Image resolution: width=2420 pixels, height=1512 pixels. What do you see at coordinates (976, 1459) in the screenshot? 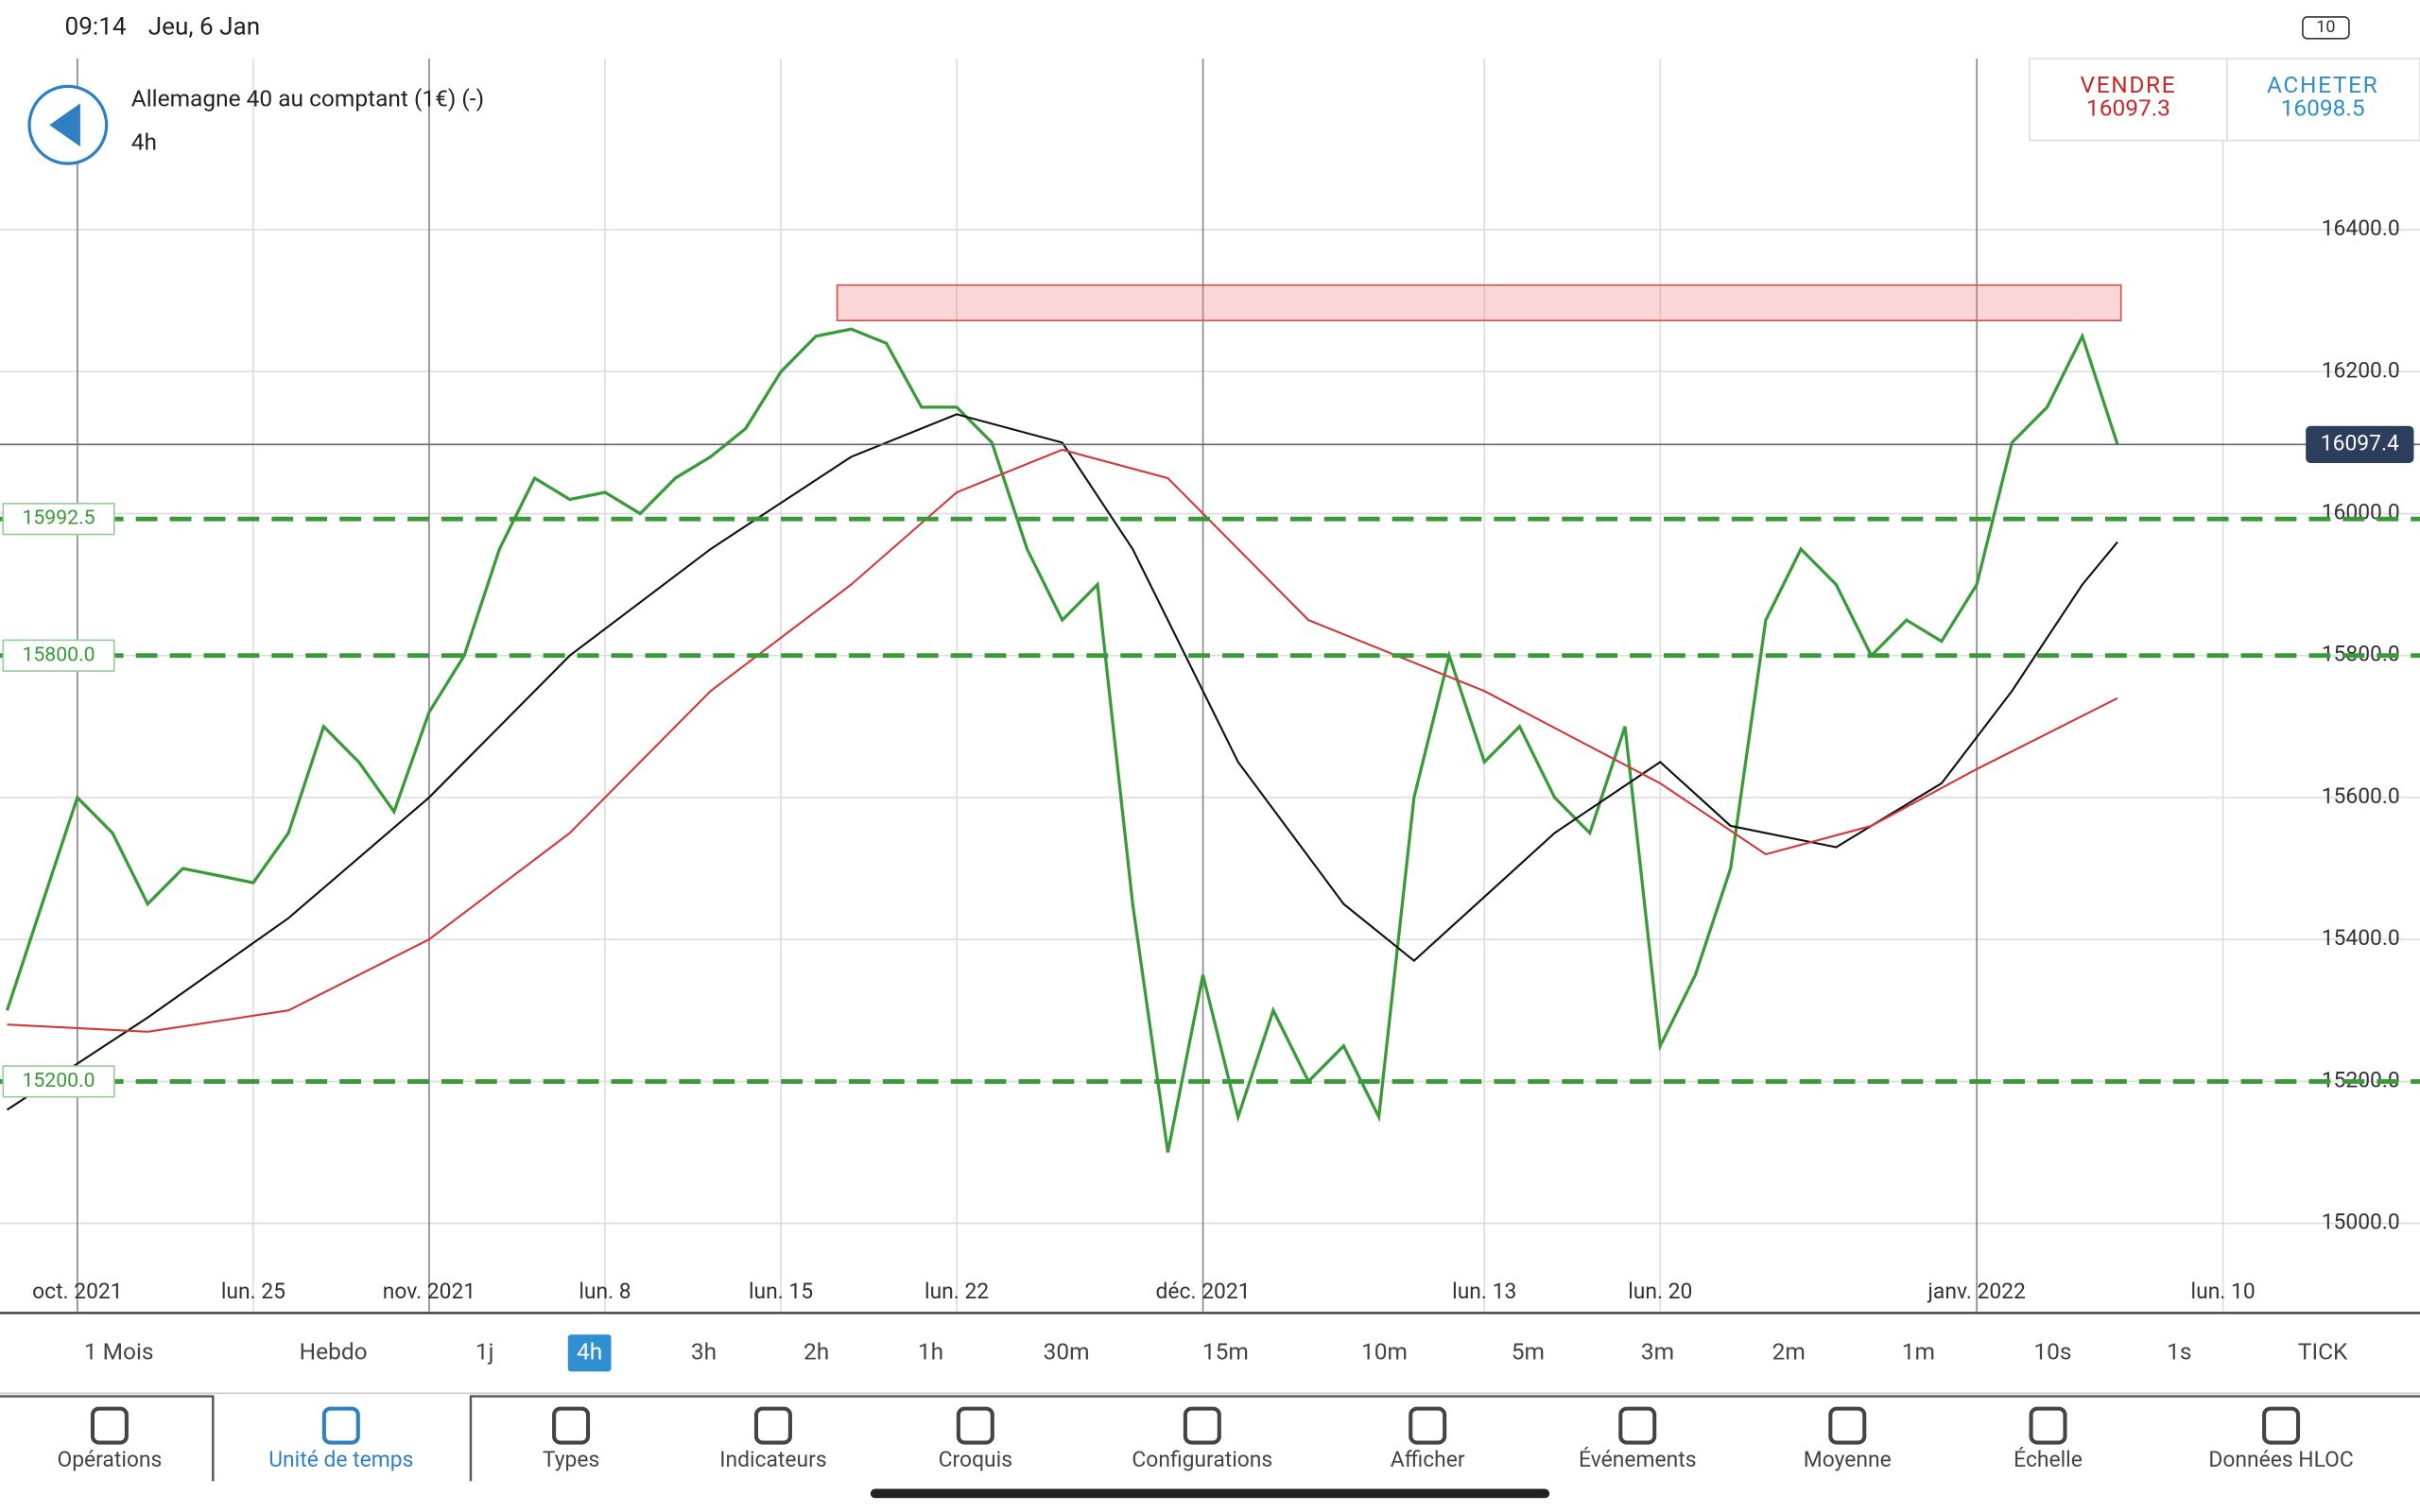
I see `nav-item: Croquis` at bounding box center [976, 1459].